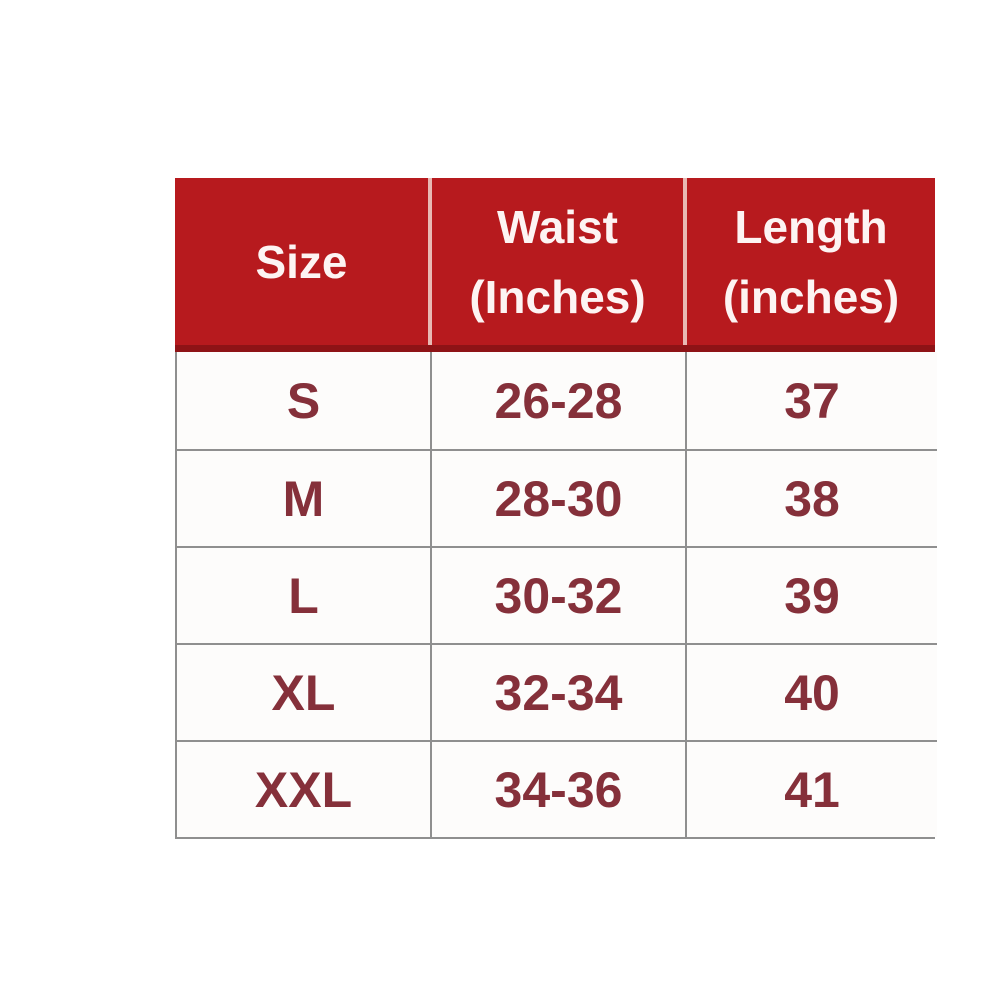  Describe the element at coordinates (811, 497) in the screenshot. I see `cell-length: 38` at that location.